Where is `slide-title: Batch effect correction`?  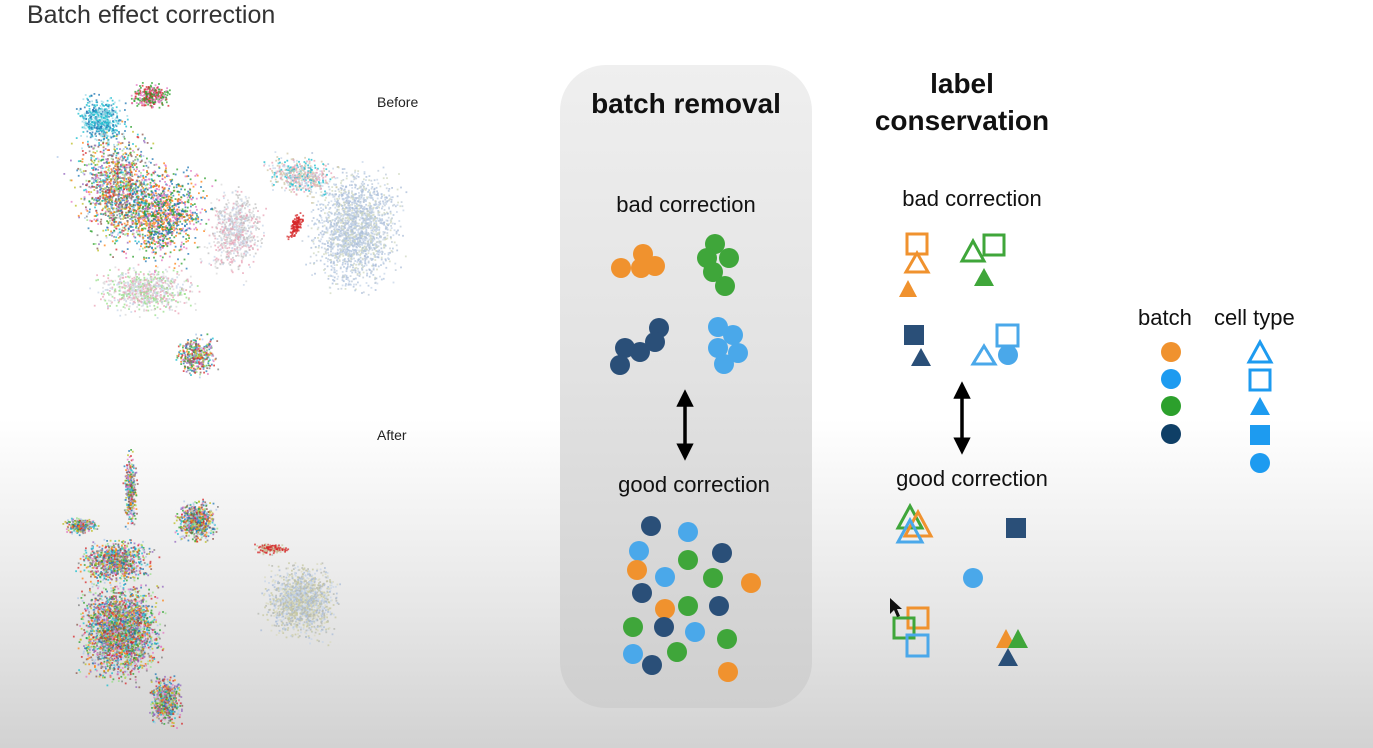 slide-title: Batch effect correction is located at coordinates (151, 15).